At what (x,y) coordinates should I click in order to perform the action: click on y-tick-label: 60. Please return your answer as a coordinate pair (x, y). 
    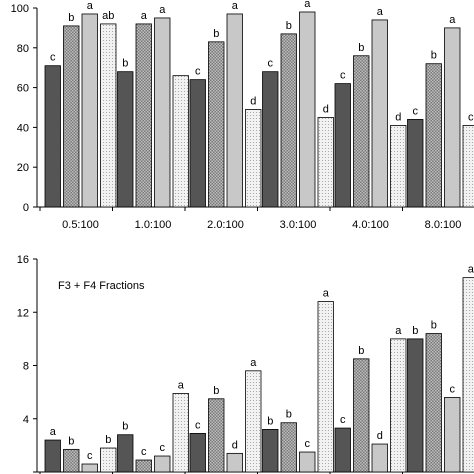
    Looking at the image, I should click on (23, 89).